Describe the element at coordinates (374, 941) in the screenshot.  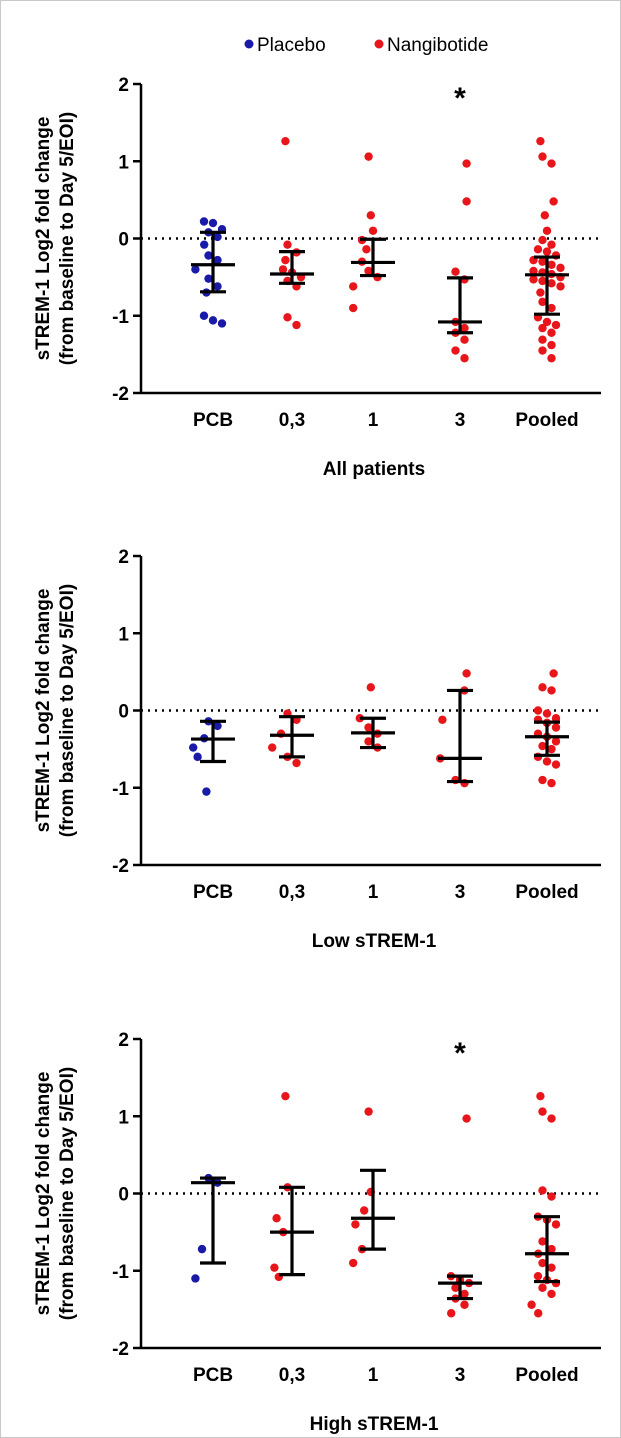
I see `panel-title: Low sTREM-1` at that location.